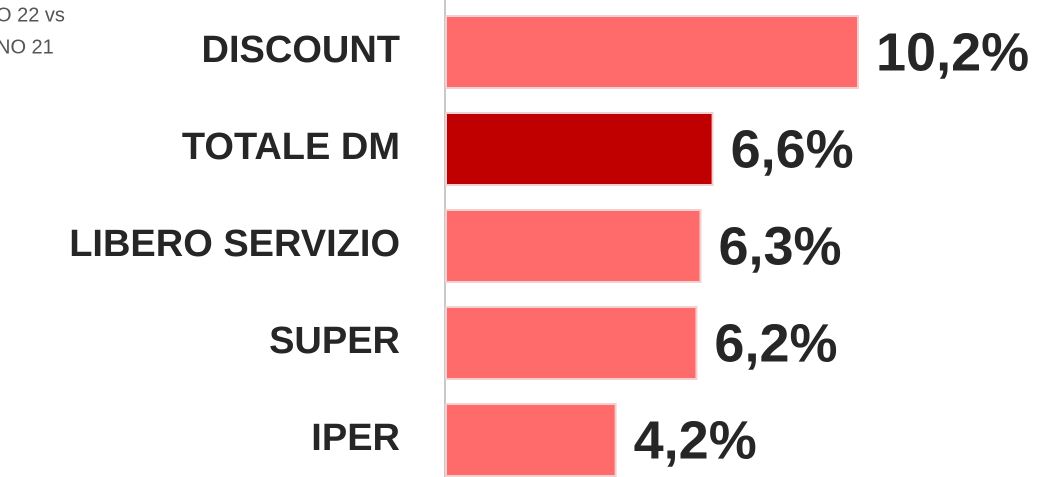 This screenshot has height=477, width=1059. Describe the element at coordinates (334, 341) in the screenshot. I see `category-label: SUPER` at that location.